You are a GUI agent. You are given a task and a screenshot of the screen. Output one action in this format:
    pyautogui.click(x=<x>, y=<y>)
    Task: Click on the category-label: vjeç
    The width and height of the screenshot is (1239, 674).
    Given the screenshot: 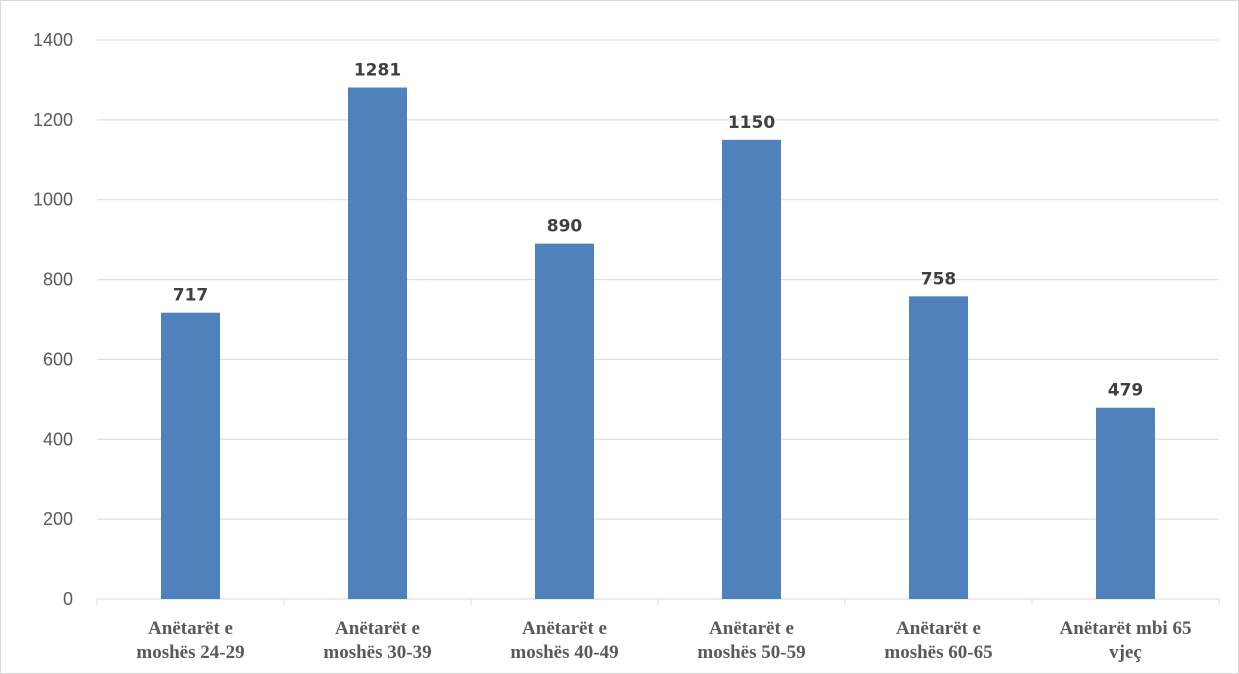 What is the action you would take?
    pyautogui.click(x=1125, y=652)
    